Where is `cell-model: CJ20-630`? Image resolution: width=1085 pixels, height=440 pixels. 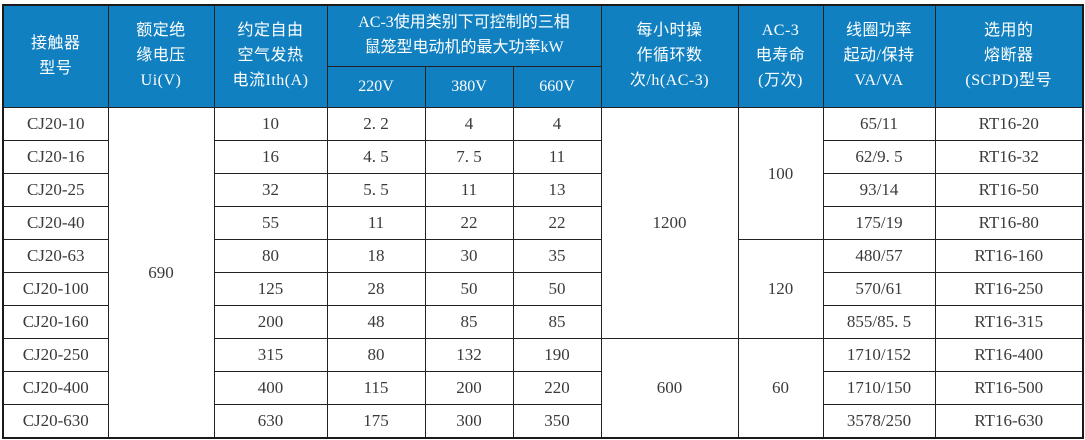
cell-model: CJ20-630 is located at coordinates (55, 421).